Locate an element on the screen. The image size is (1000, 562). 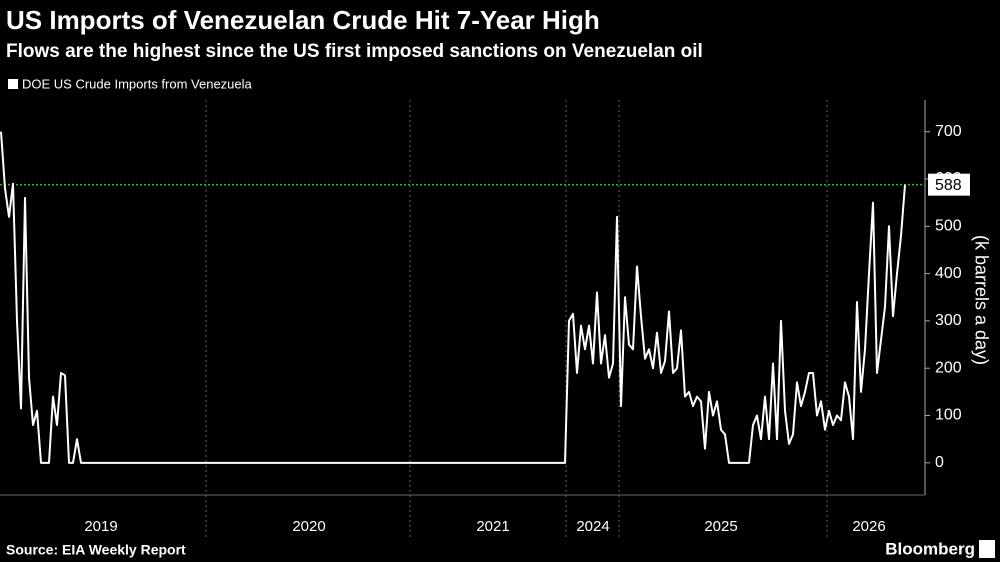
x-tick-label: 2025 is located at coordinates (720, 526).